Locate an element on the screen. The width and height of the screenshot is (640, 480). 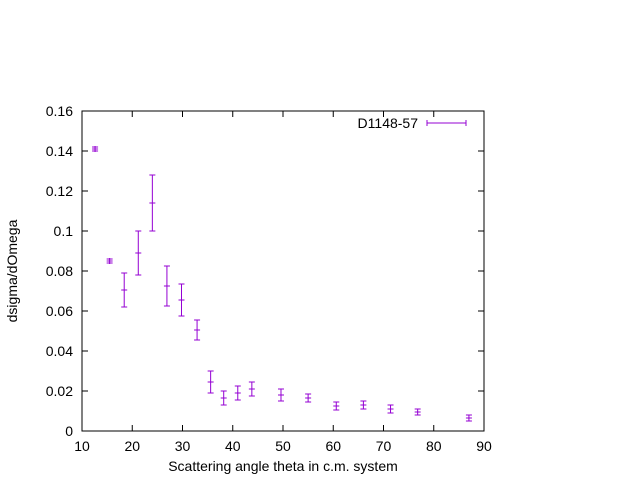
x-tick-label: 30 is located at coordinates (183, 446).